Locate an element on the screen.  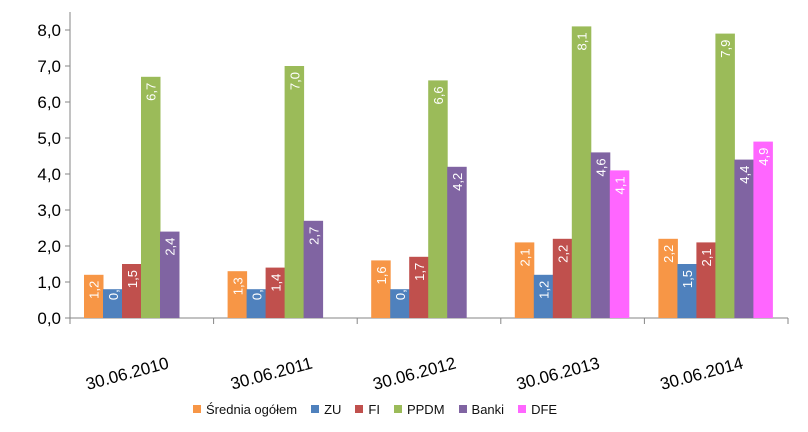
data-label: 4,9 is located at coordinates (763, 157).